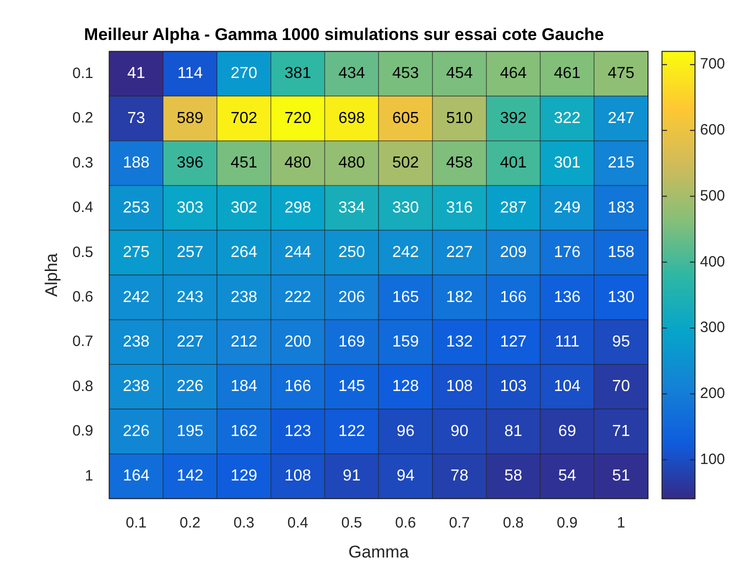 The width and height of the screenshot is (755, 567). Describe the element at coordinates (621, 118) in the screenshot. I see `data-label: 247` at that location.